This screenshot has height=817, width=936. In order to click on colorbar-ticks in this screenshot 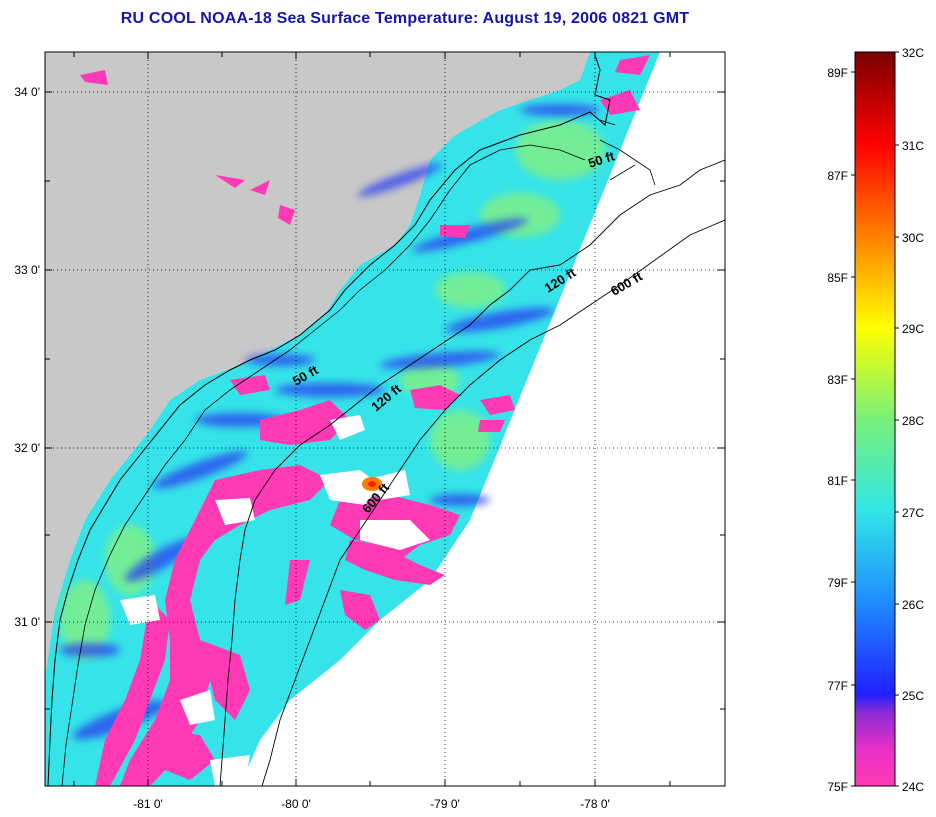, I will do `click(875, 419)`.